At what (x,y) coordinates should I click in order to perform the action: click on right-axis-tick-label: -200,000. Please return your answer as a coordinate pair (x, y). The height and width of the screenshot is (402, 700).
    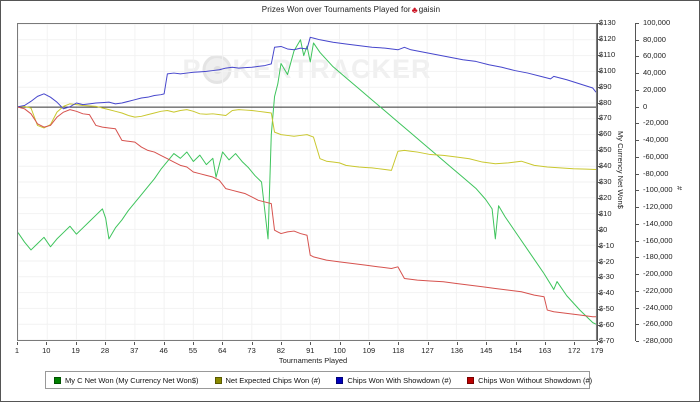
    Looking at the image, I should click on (658, 274).